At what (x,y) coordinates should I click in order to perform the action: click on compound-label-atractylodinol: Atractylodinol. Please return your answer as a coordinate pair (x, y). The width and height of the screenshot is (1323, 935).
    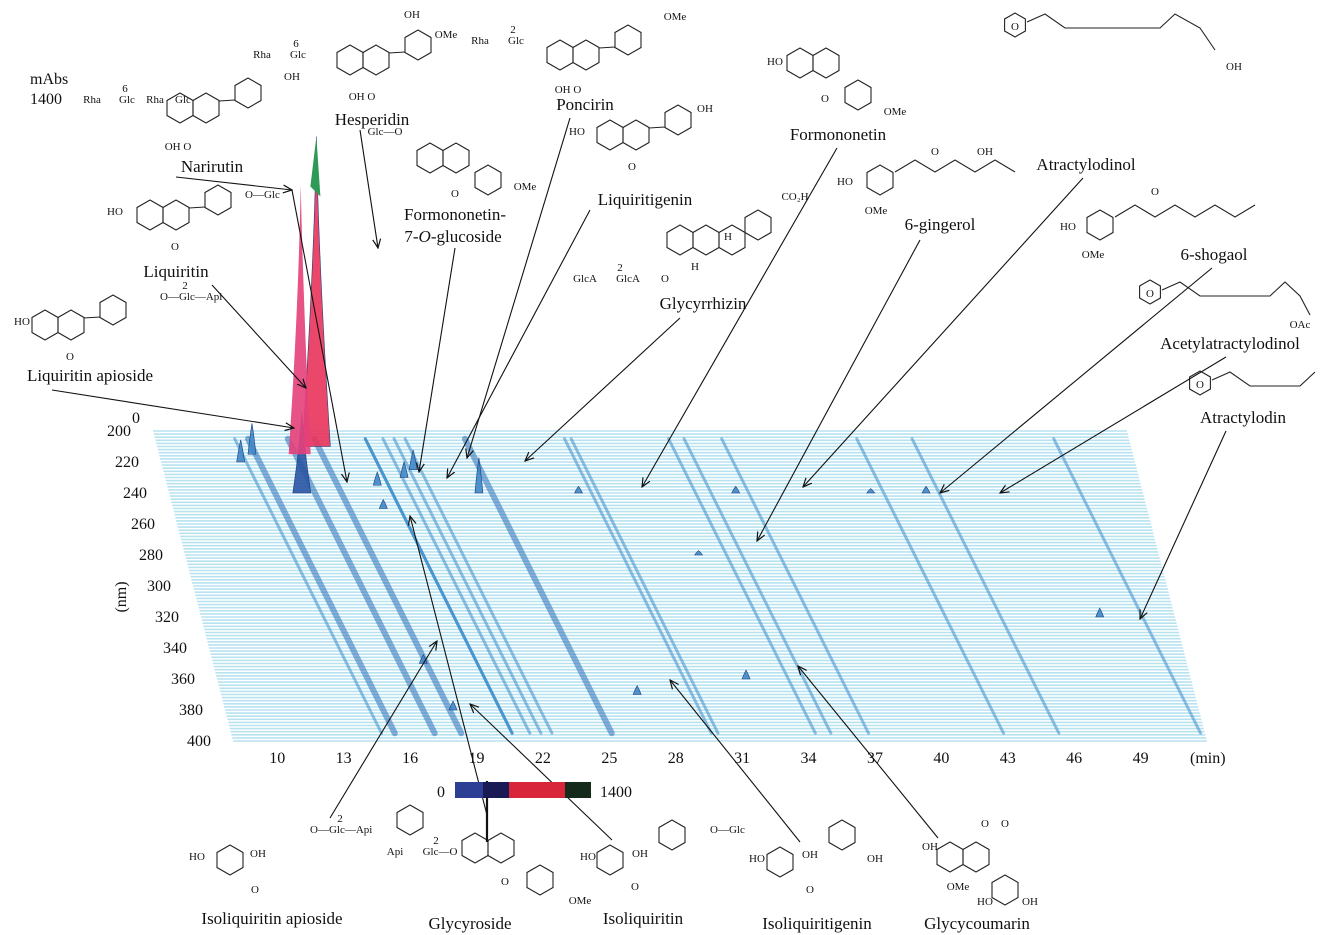
    Looking at the image, I should click on (1085, 164).